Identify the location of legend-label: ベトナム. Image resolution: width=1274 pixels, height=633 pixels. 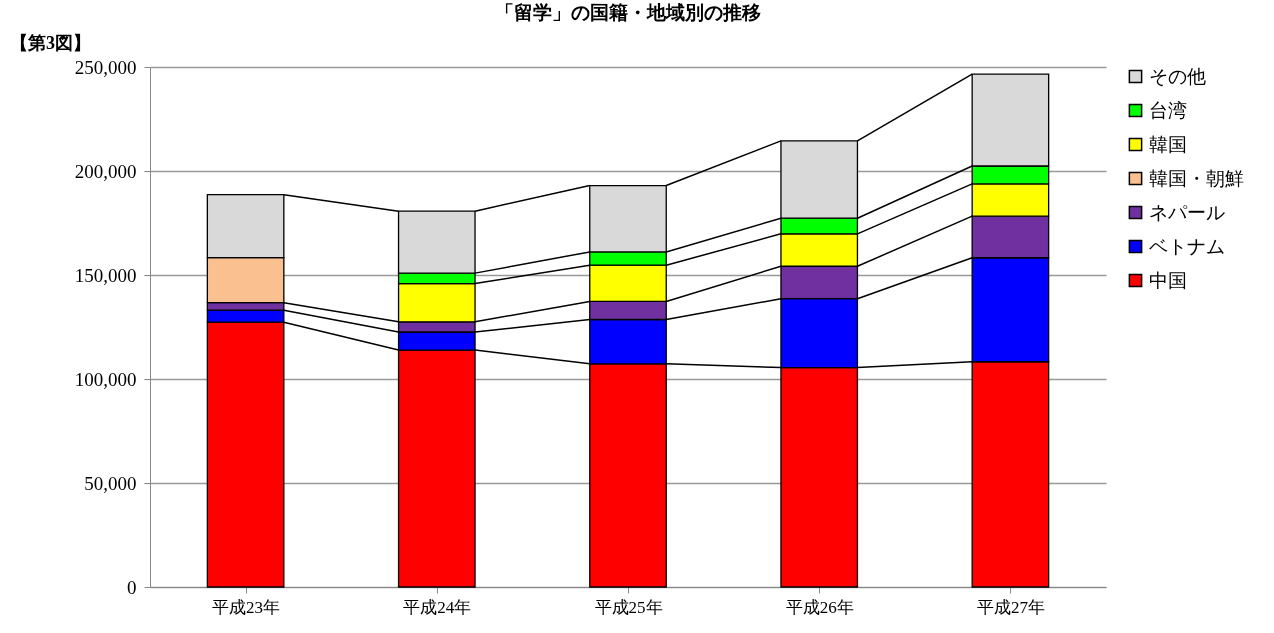
(1187, 246).